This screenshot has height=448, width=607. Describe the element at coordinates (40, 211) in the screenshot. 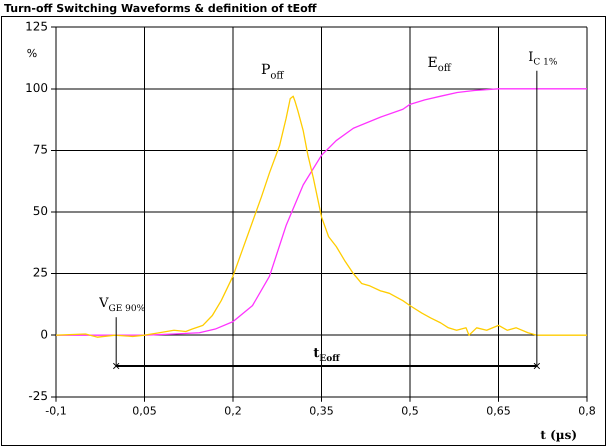

I see `y-tick-label: 50` at that location.